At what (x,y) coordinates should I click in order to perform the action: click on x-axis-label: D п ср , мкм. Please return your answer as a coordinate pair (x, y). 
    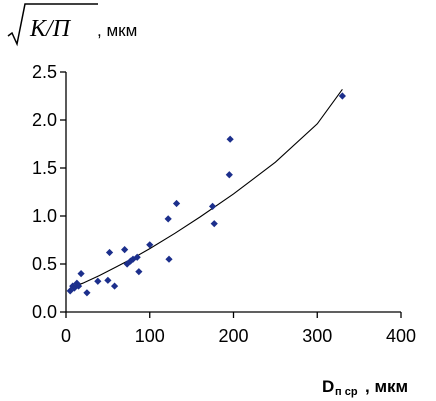
    Looking at the image, I should click on (365, 387).